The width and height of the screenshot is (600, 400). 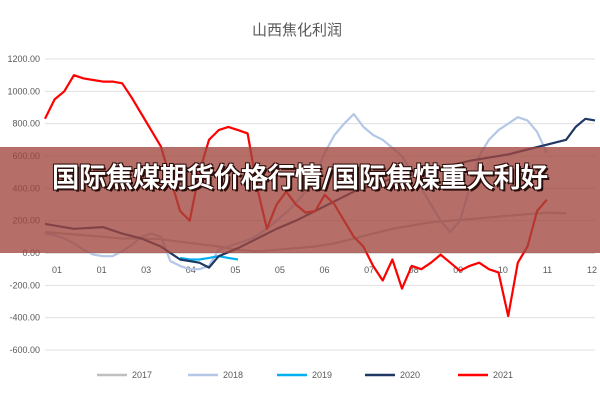 I want to click on legend: 2017 2018 2019 2020 2021, so click(x=305, y=375).